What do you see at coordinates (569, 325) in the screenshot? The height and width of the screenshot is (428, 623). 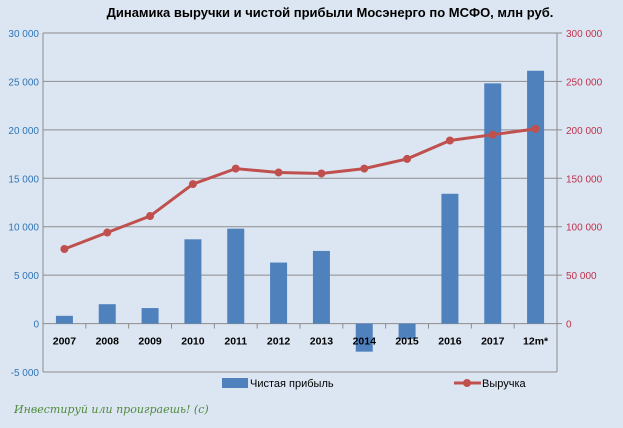 I see `right-tick-label: 0` at bounding box center [569, 325].